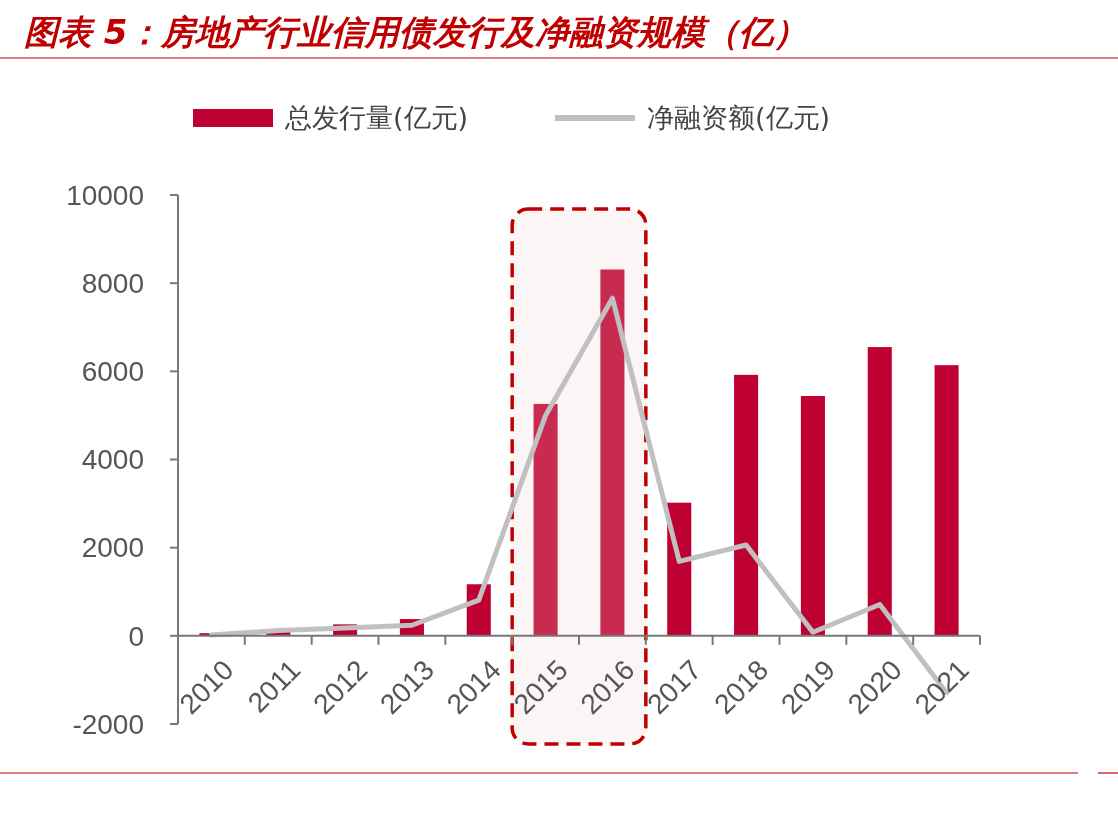 The height and width of the screenshot is (839, 1118). What do you see at coordinates (112, 548) in the screenshot?
I see `y-tick-label: 2000` at bounding box center [112, 548].